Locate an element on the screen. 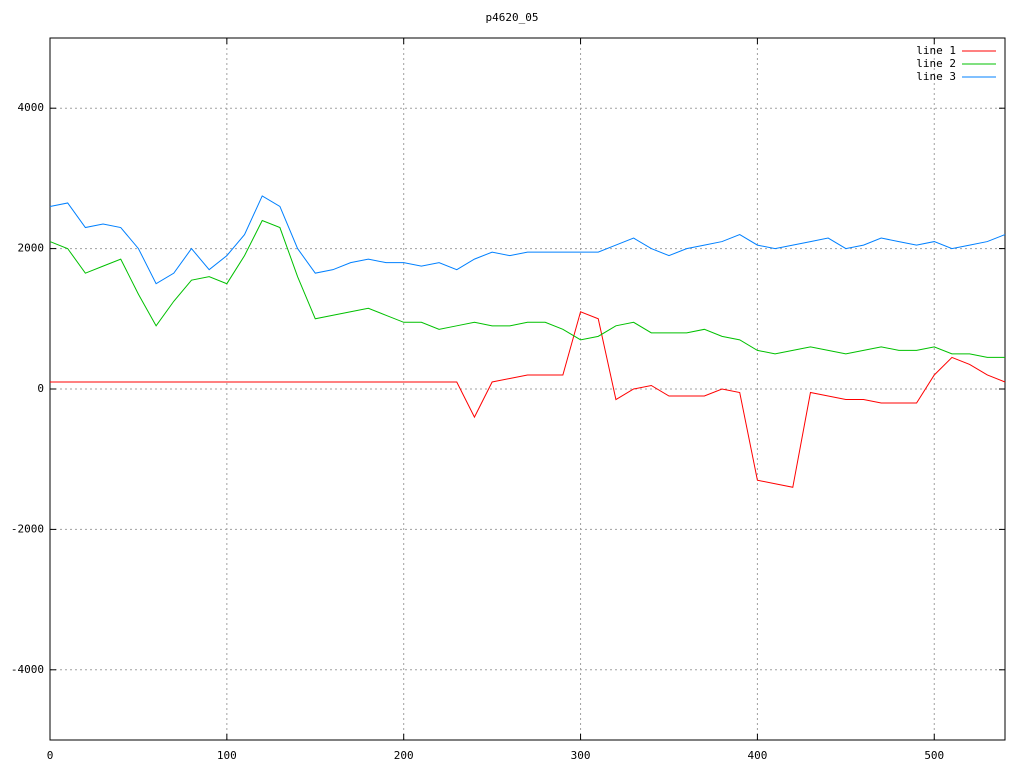 The image size is (1024, 768). legend-label: line 1 is located at coordinates (936, 50).